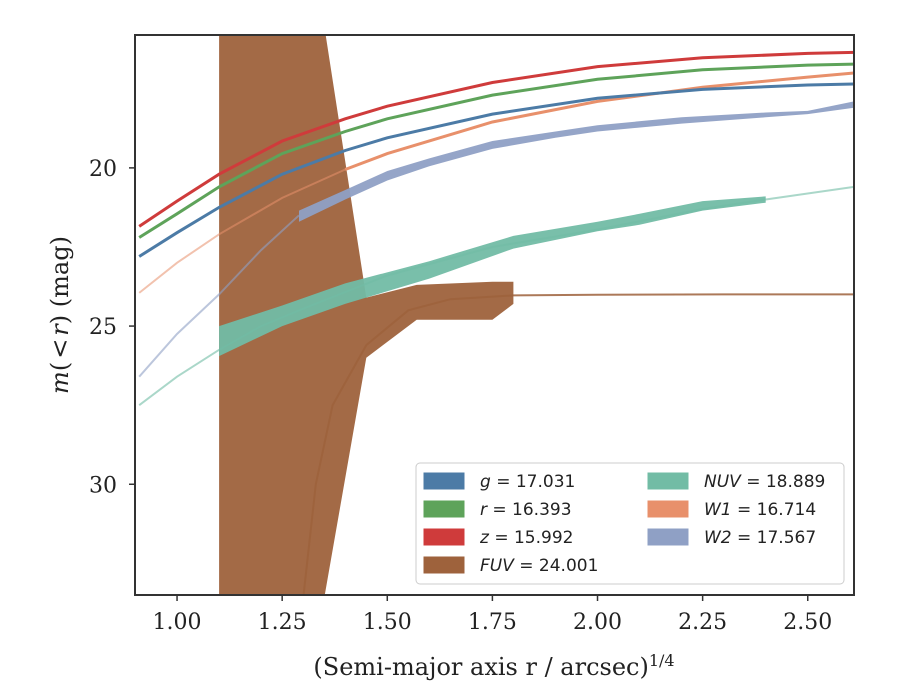 This screenshot has width=900, height=700. I want to click on y-tick-label: 20, so click(103, 169).